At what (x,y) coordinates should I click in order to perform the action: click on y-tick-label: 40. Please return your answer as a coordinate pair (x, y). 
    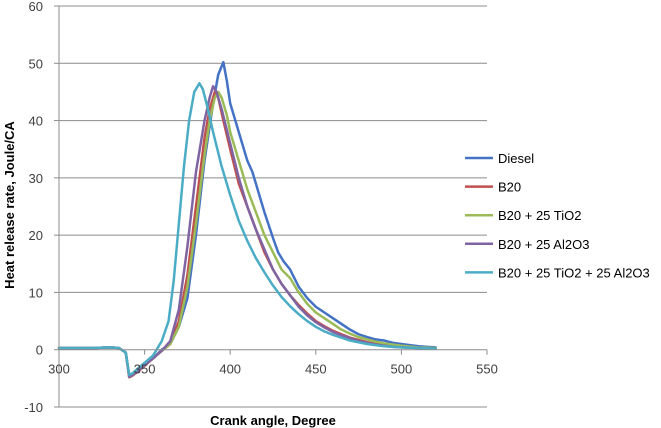
    Looking at the image, I should click on (36, 121).